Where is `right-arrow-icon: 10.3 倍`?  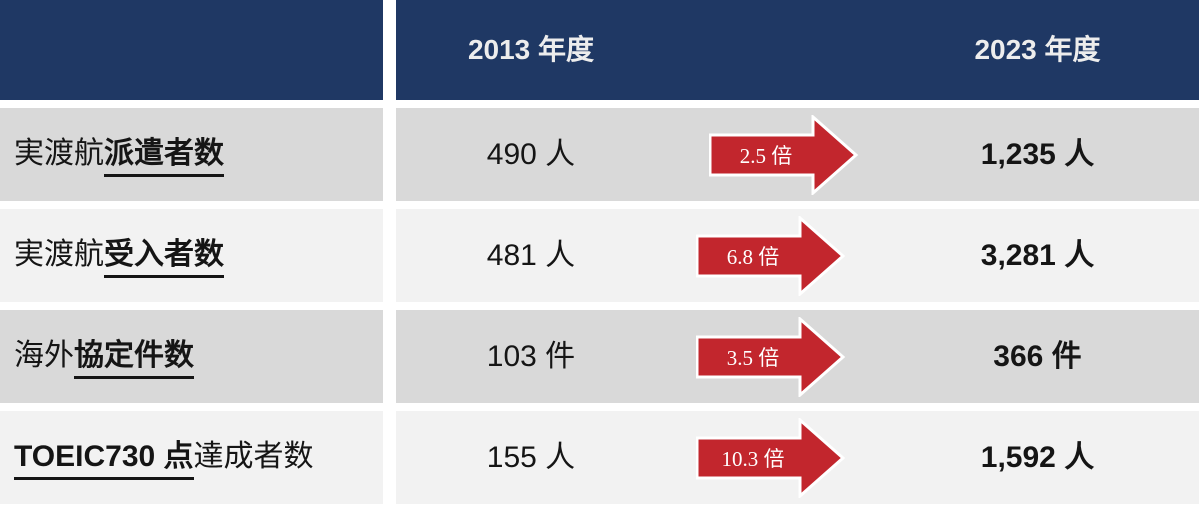
right-arrow-icon: 10.3 倍 is located at coordinates (771, 457).